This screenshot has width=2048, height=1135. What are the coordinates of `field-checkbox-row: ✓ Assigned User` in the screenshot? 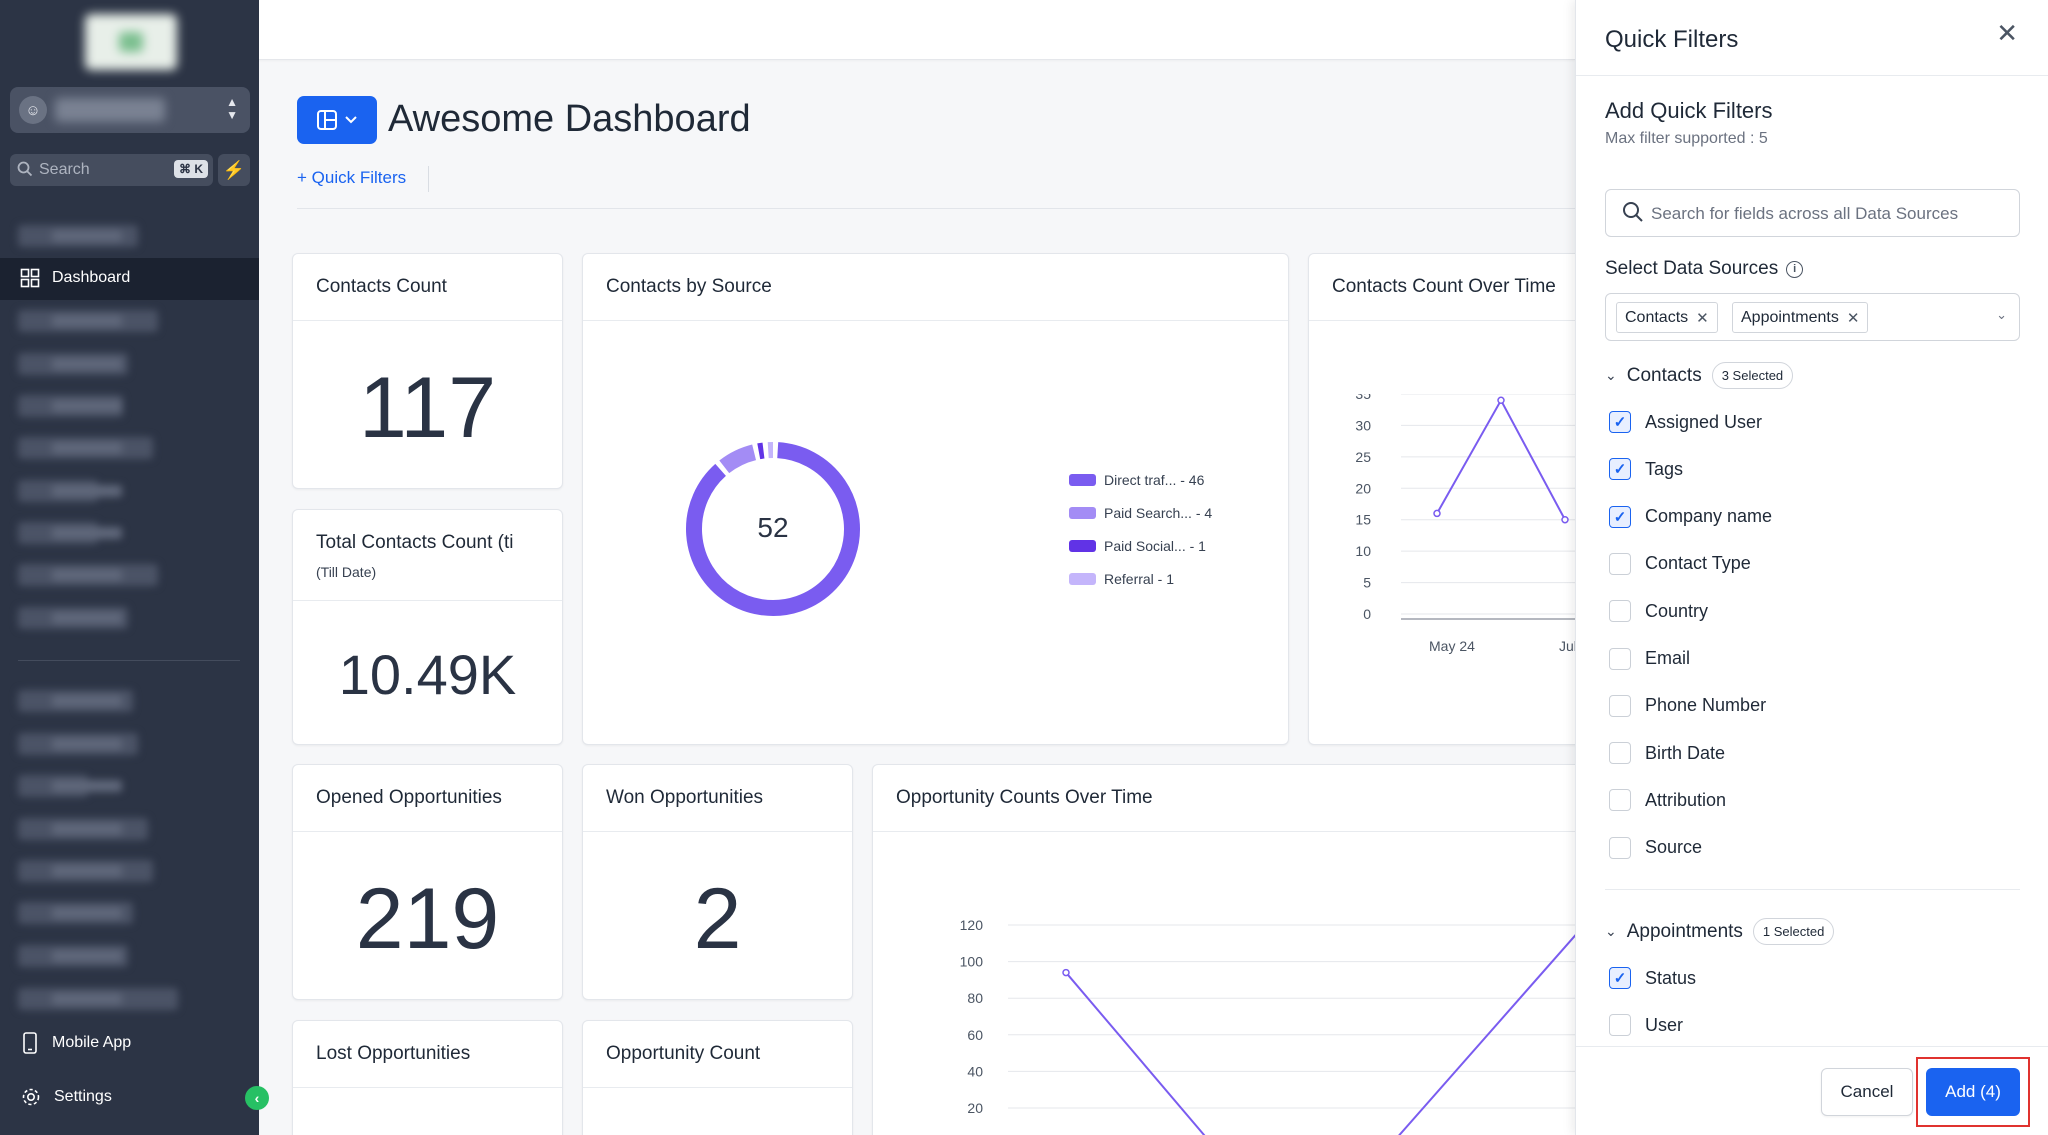 It's located at (1685, 422).